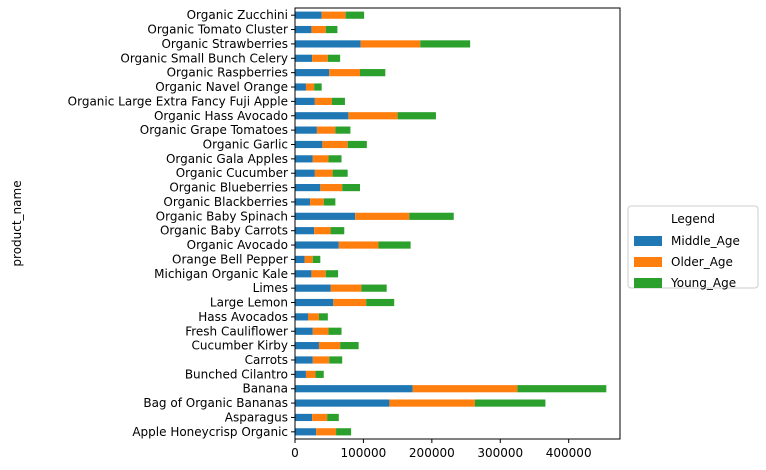  I want to click on x-tick-label: 400000, so click(569, 453).